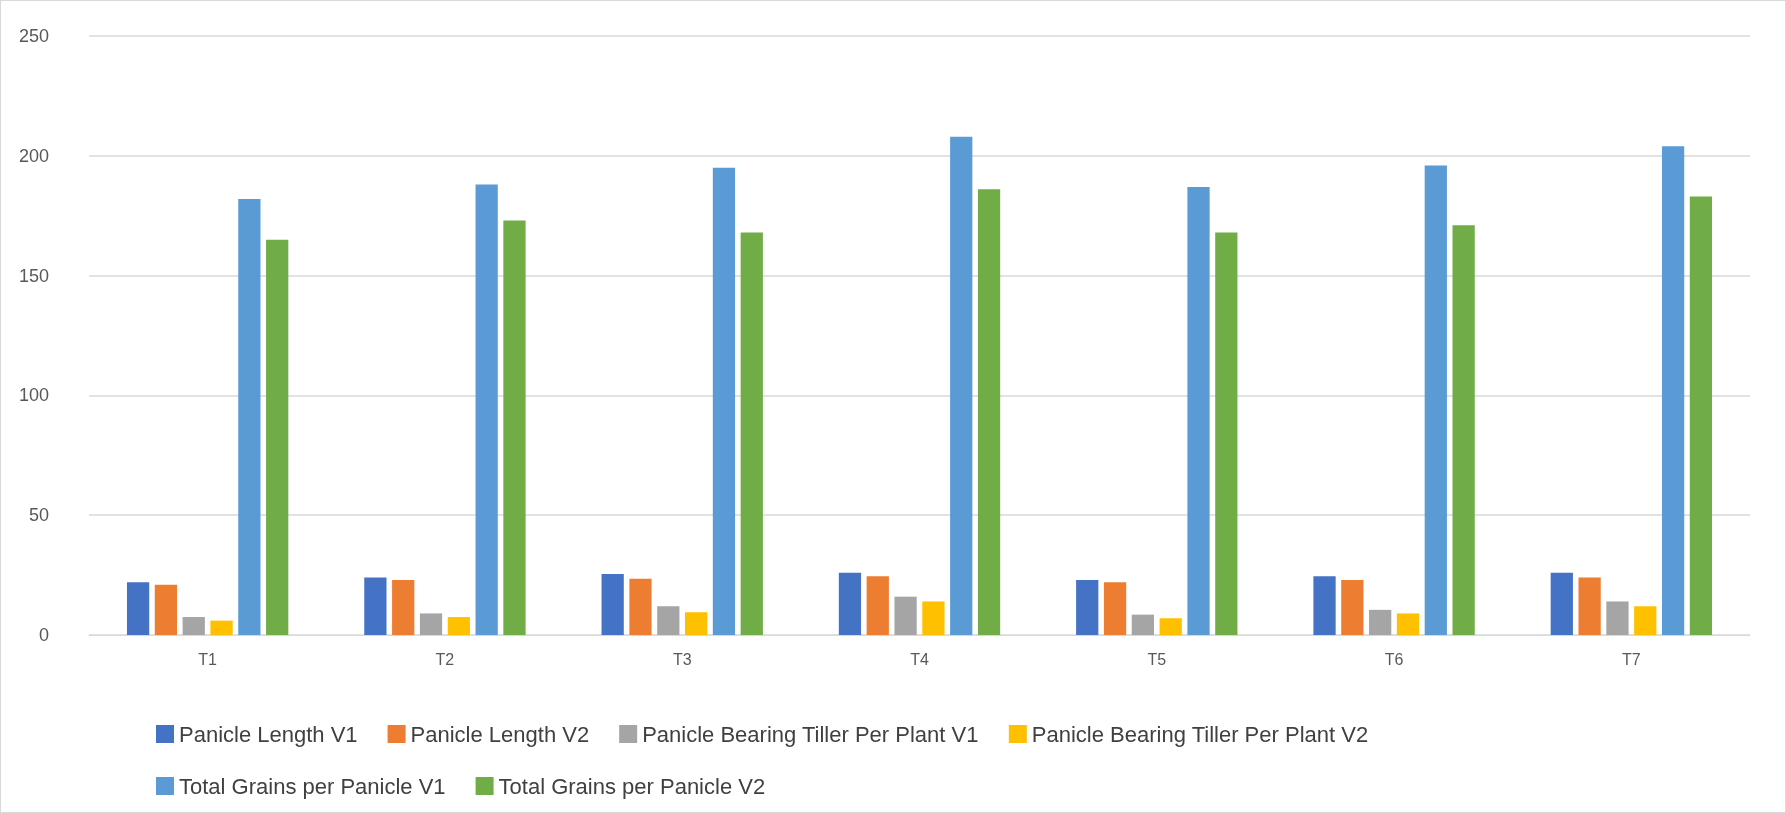  Describe the element at coordinates (632, 786) in the screenshot. I see `legend-label: Total Grains per Panicle V2` at that location.